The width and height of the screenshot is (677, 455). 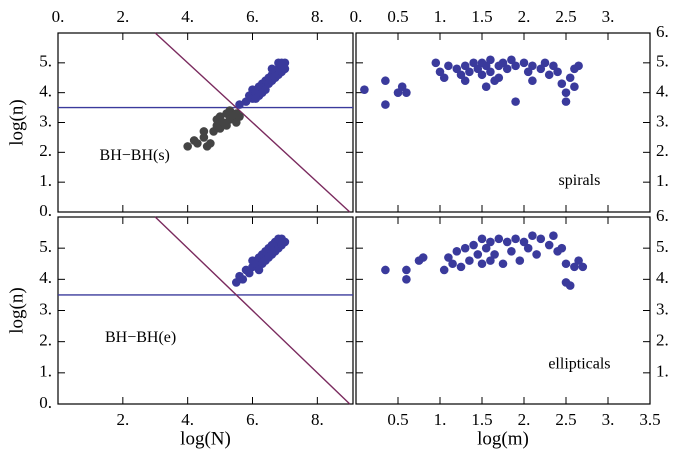 What do you see at coordinates (580, 180) in the screenshot?
I see `annotation: spirals` at bounding box center [580, 180].